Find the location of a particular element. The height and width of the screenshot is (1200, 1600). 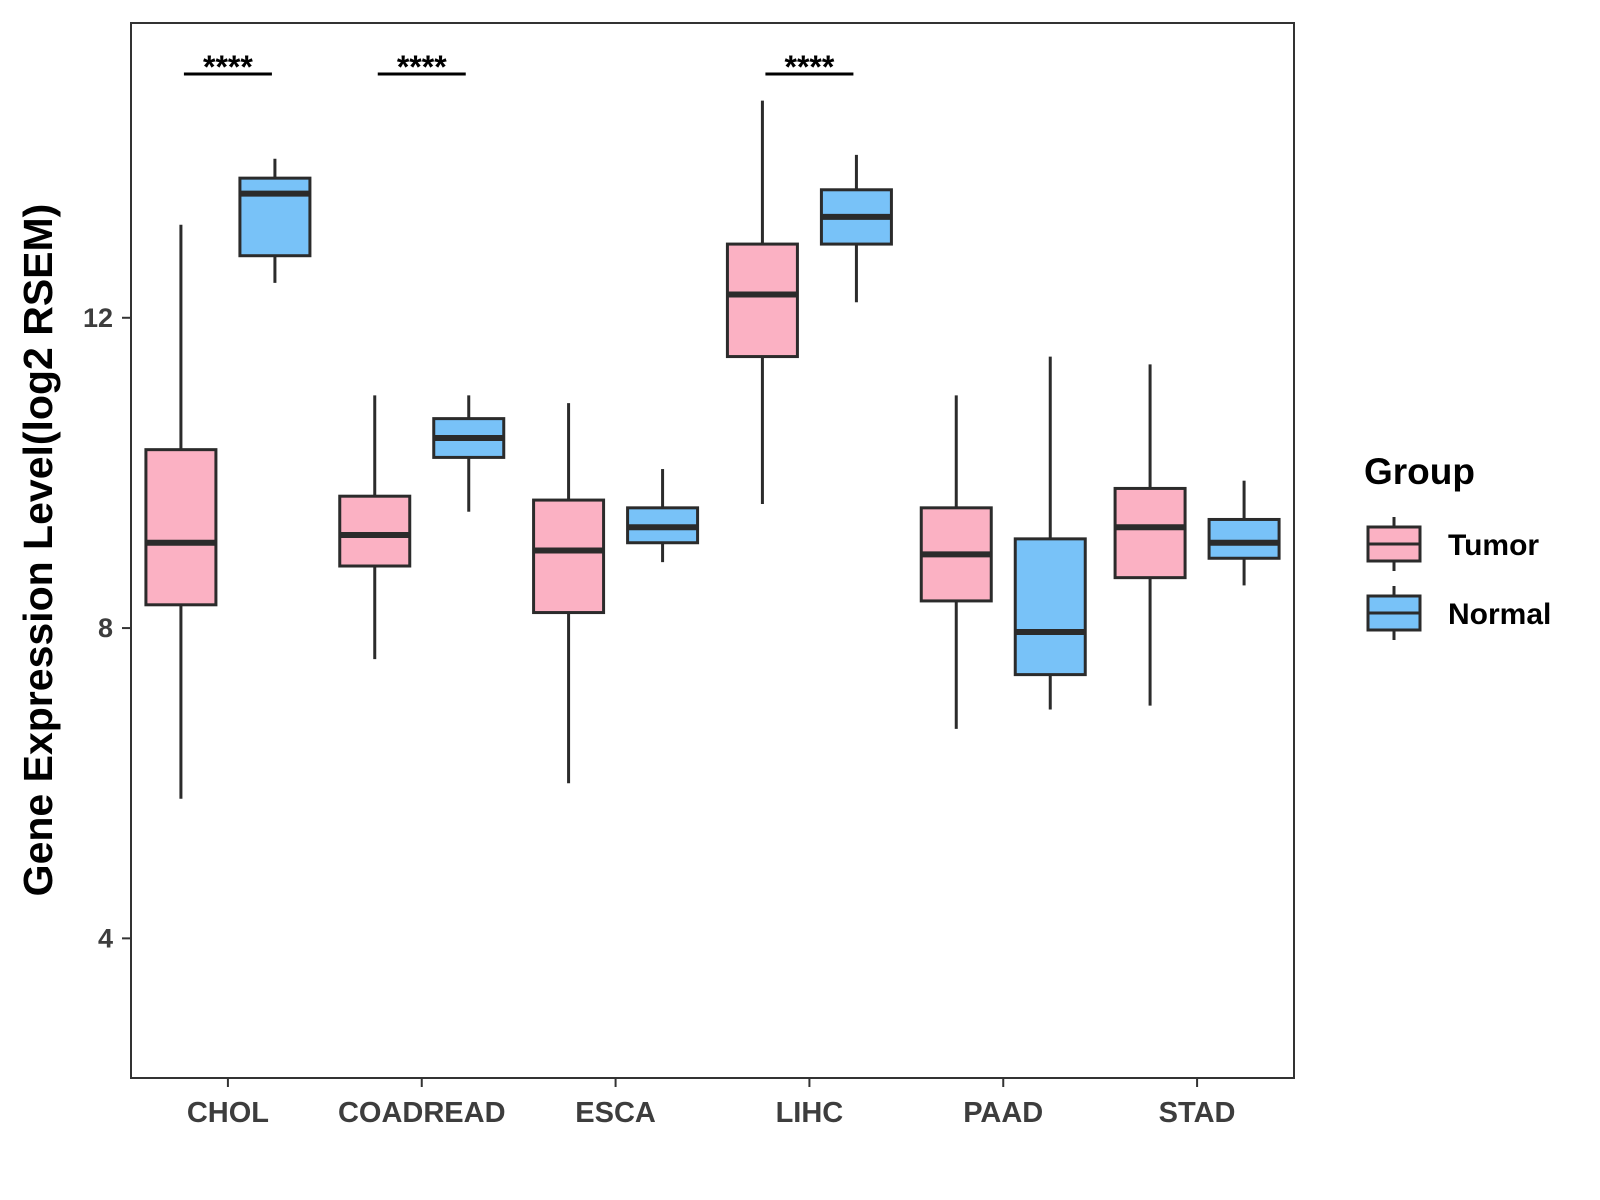

x-tick-label: COADREAD is located at coordinates (422, 1113).